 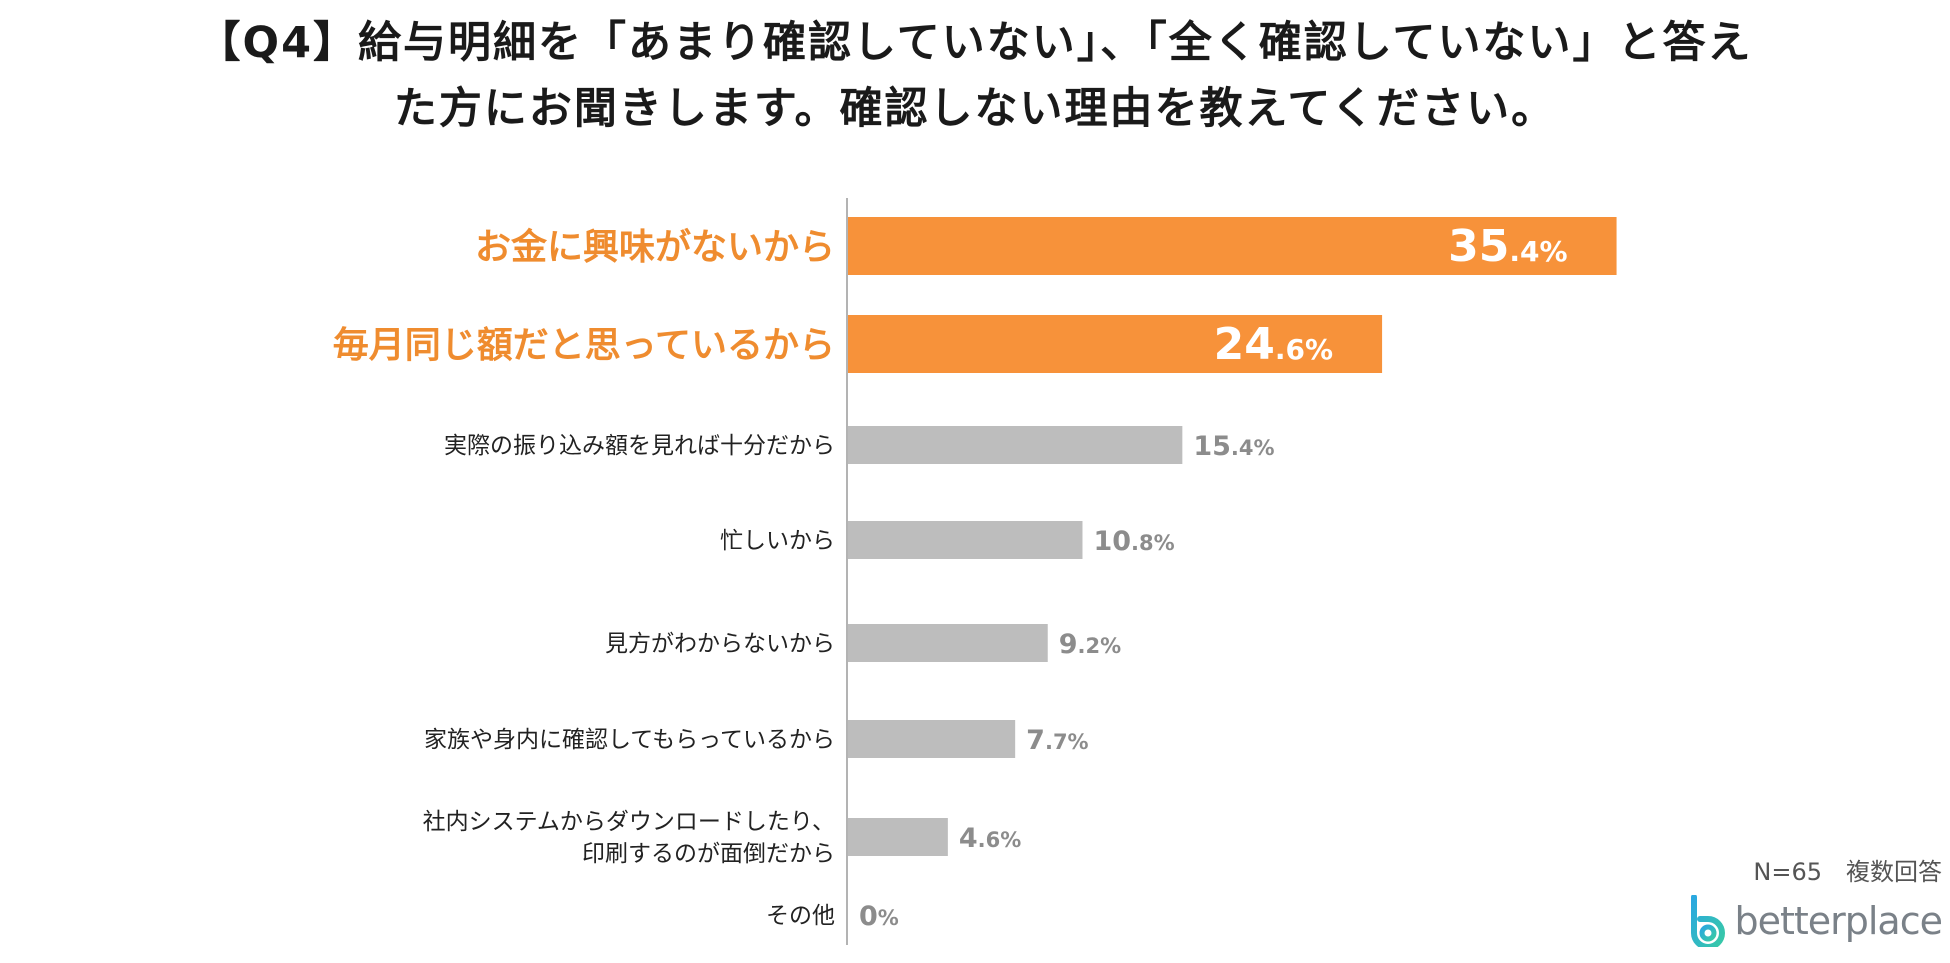 What do you see at coordinates (879, 916) in the screenshot?
I see `value-label-8: 0%` at bounding box center [879, 916].